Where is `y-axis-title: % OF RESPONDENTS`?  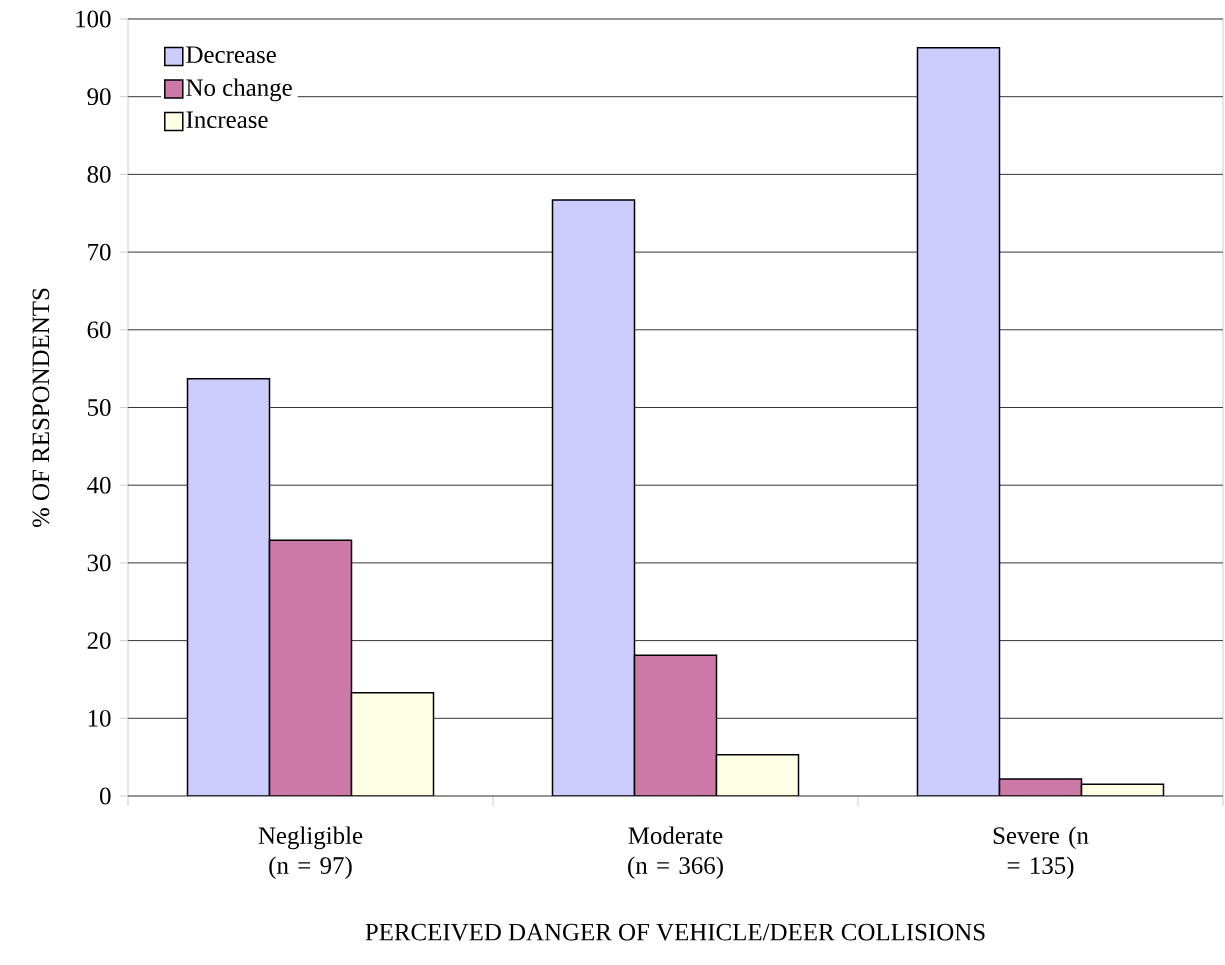 y-axis-title: % OF RESPONDENTS is located at coordinates (41, 408).